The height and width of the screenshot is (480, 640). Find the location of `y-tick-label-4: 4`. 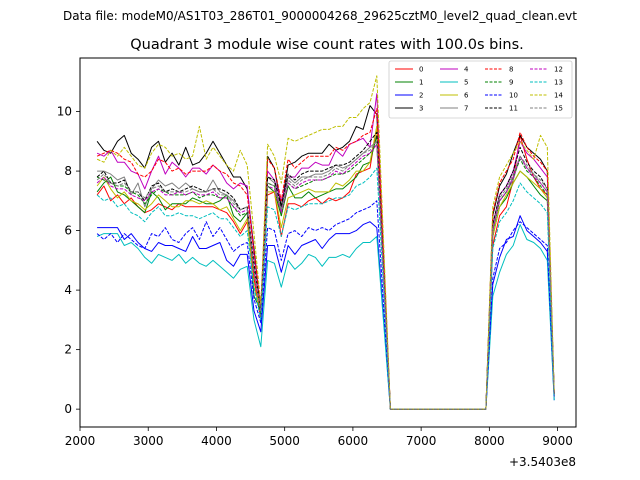

y-tick-label-4: 4 is located at coordinates (68, 290).